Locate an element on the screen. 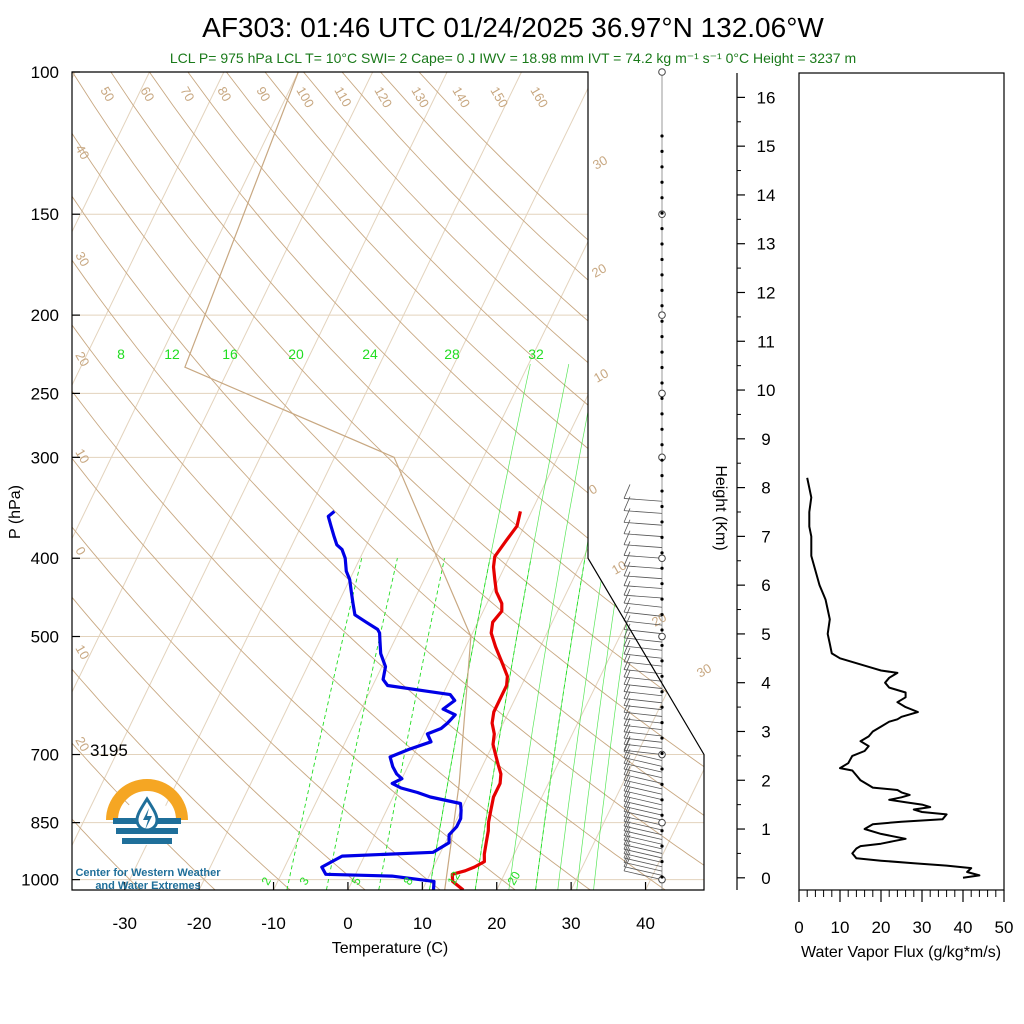 This screenshot has height=1024, width=1024. p-tick-label-300: 300 is located at coordinates (45, 457).